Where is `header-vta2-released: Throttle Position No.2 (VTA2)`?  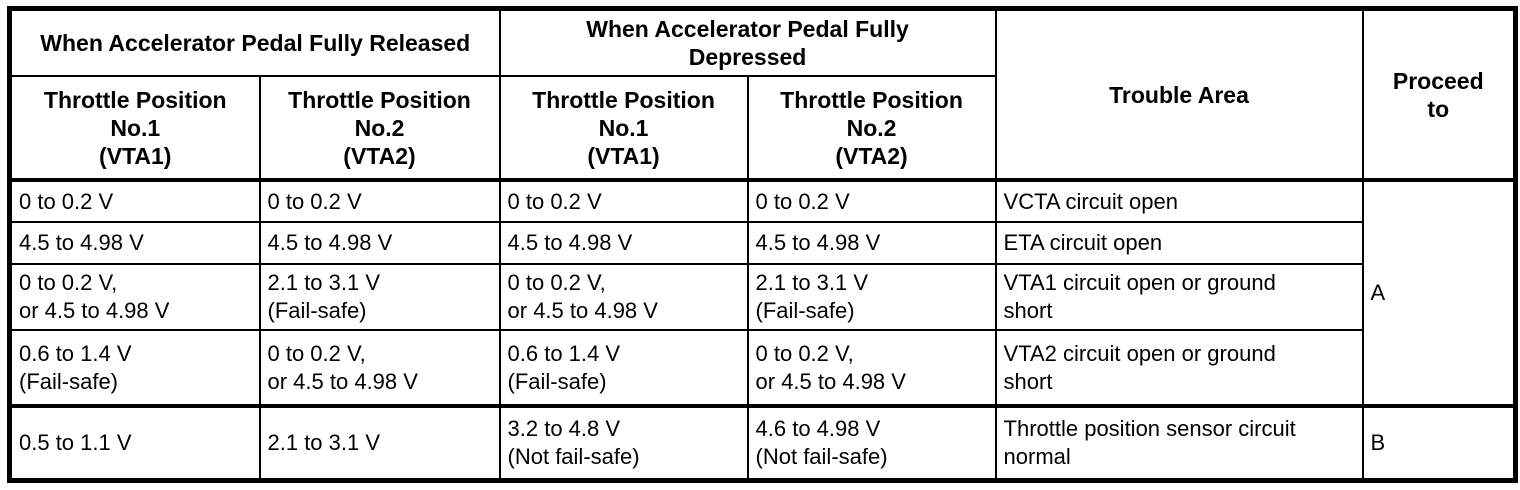 header-vta2-released: Throttle Position No.2 (VTA2) is located at coordinates (379, 129).